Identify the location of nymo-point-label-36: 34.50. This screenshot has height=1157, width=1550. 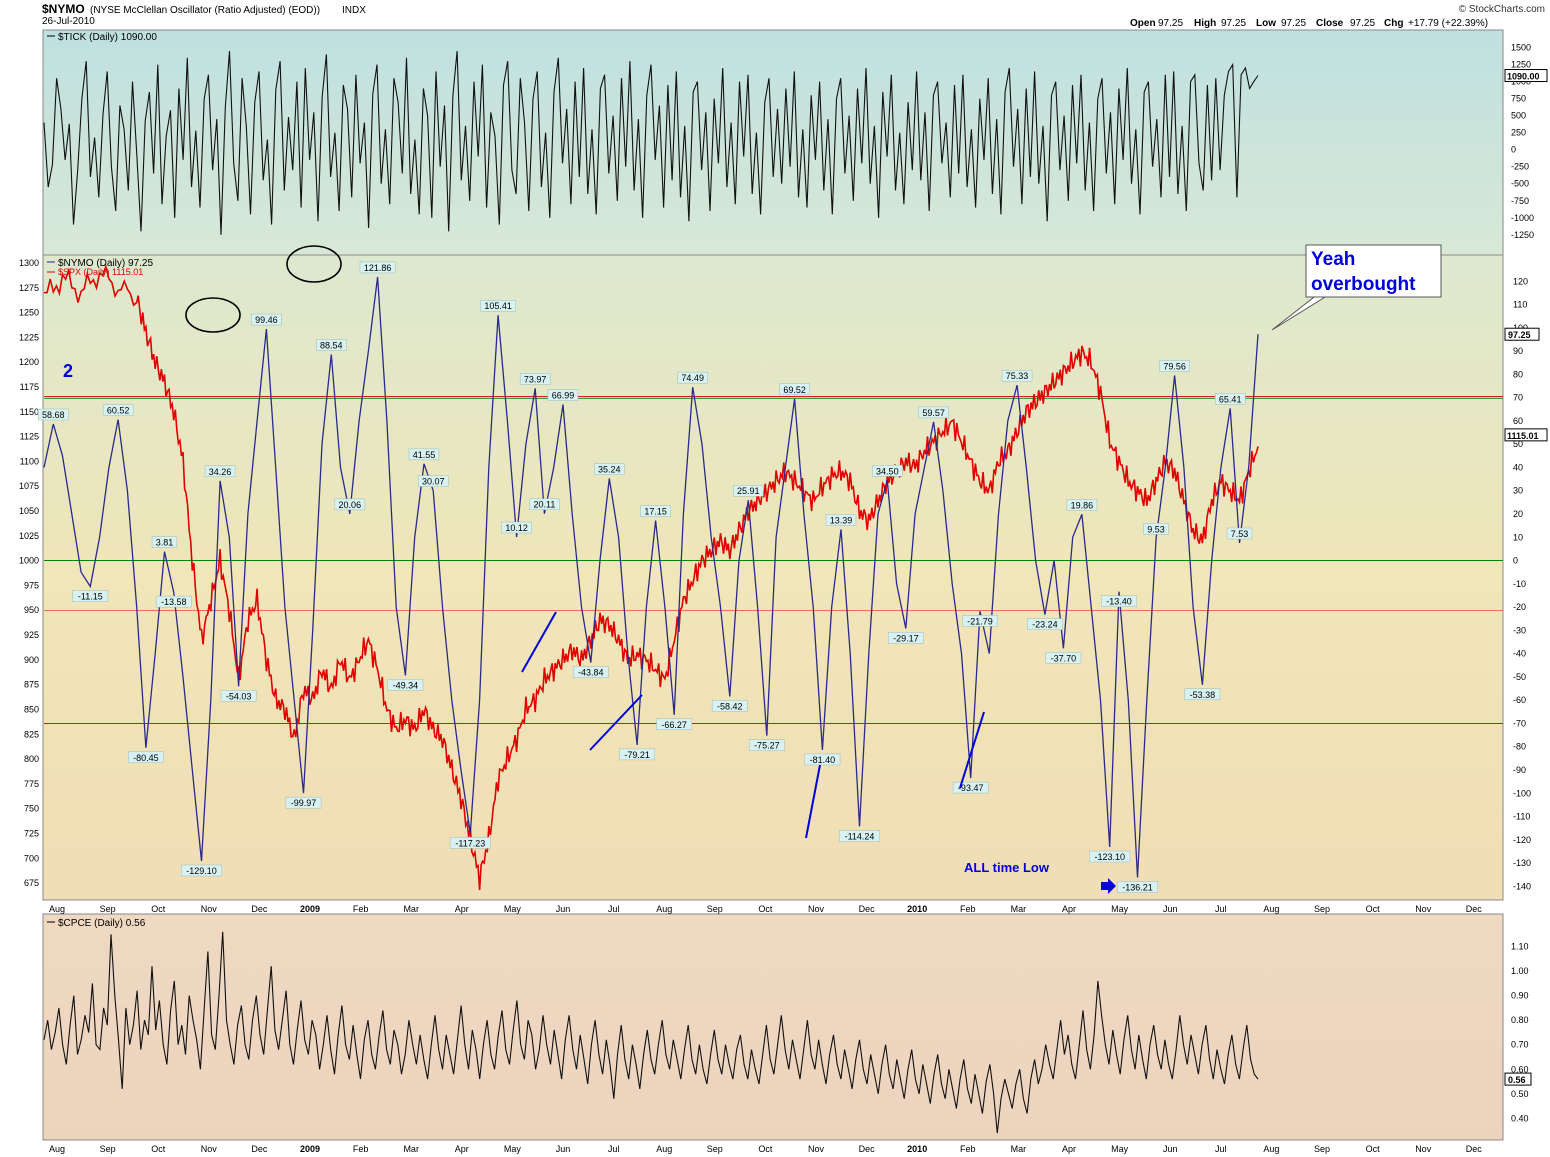
(887, 471).